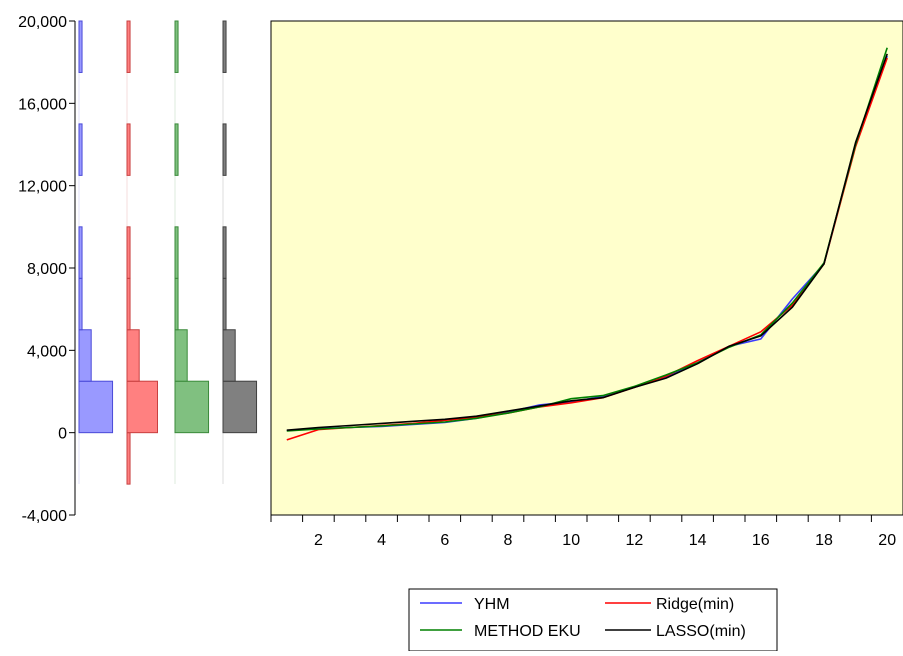 The width and height of the screenshot is (903, 656). Describe the element at coordinates (62, 434) in the screenshot. I see `y-tick-label: 0` at that location.